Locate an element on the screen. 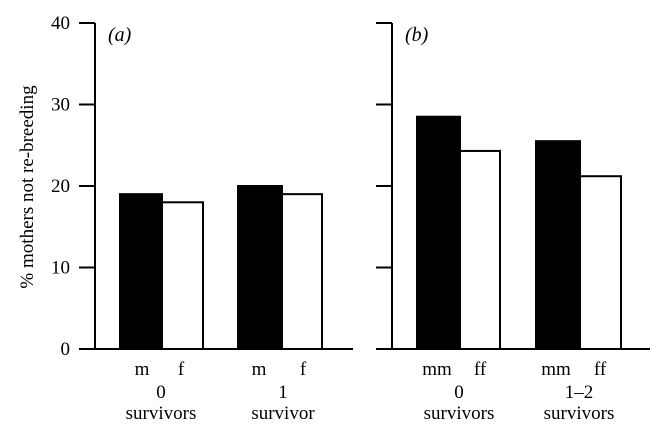  y-tick-label: 30 is located at coordinates (60, 105).